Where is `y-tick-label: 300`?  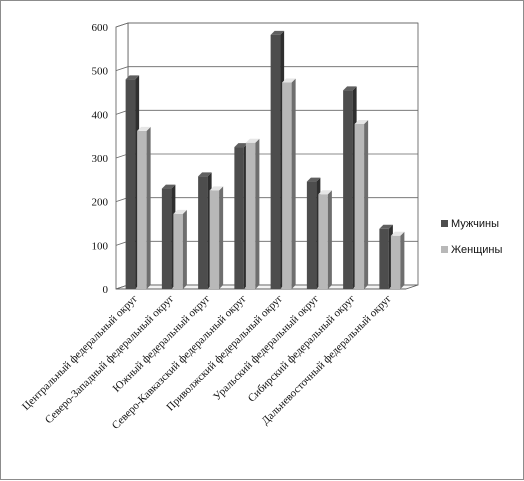 y-tick-label: 300 is located at coordinates (100, 159).